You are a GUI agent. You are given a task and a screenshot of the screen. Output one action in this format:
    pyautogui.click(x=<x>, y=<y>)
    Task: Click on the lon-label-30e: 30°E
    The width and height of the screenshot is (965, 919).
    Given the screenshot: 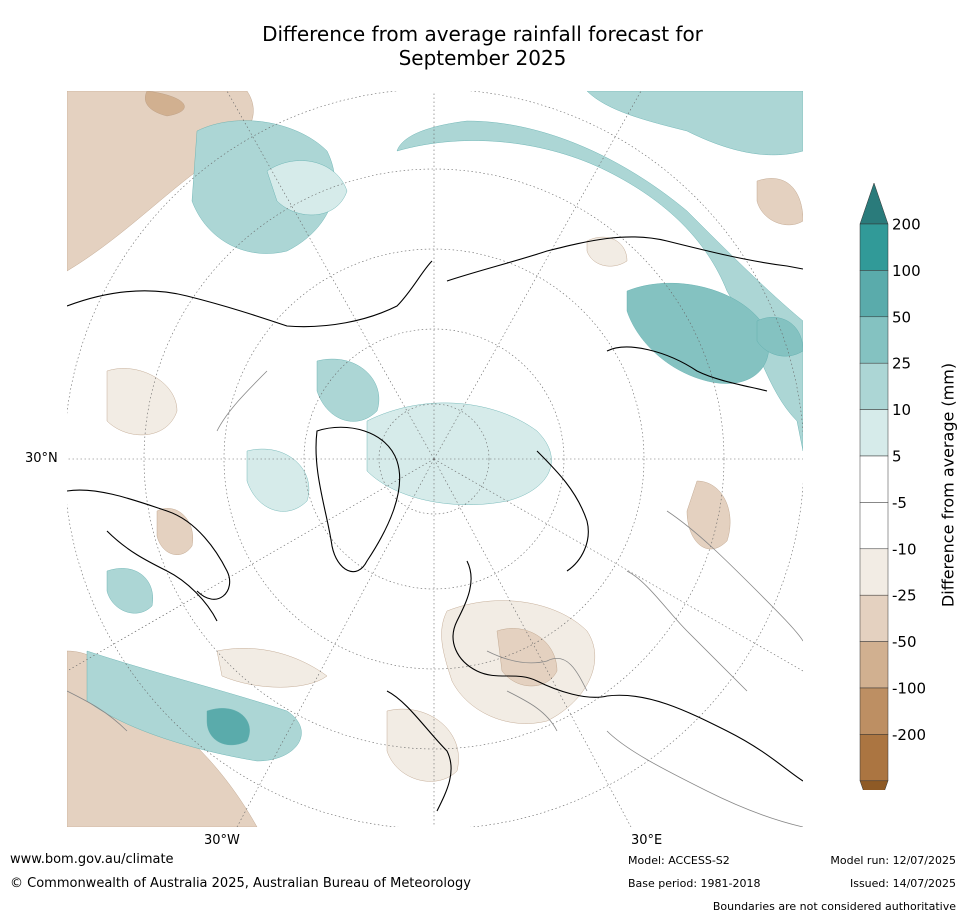 What is the action you would take?
    pyautogui.click(x=647, y=840)
    